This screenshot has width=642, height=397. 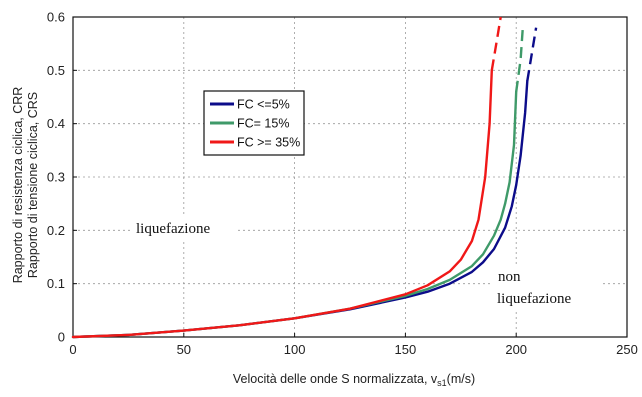 I want to click on legend: FC <=5% FC= 15% FC >= 35%, so click(x=254, y=123).